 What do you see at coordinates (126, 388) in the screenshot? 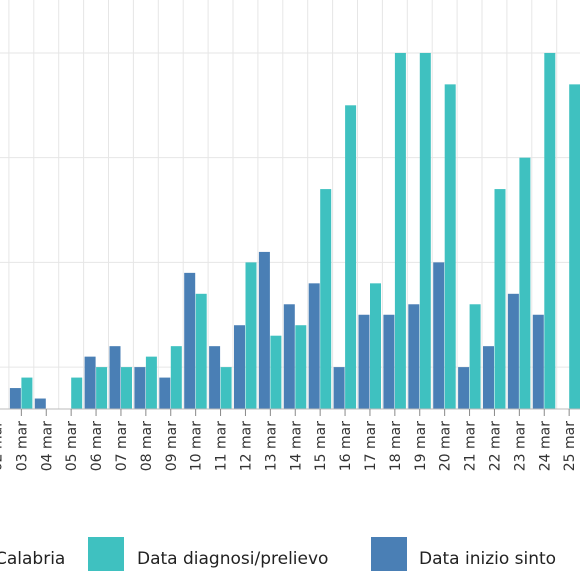
I see `bar-diagnosi-07-mar` at bounding box center [126, 388].